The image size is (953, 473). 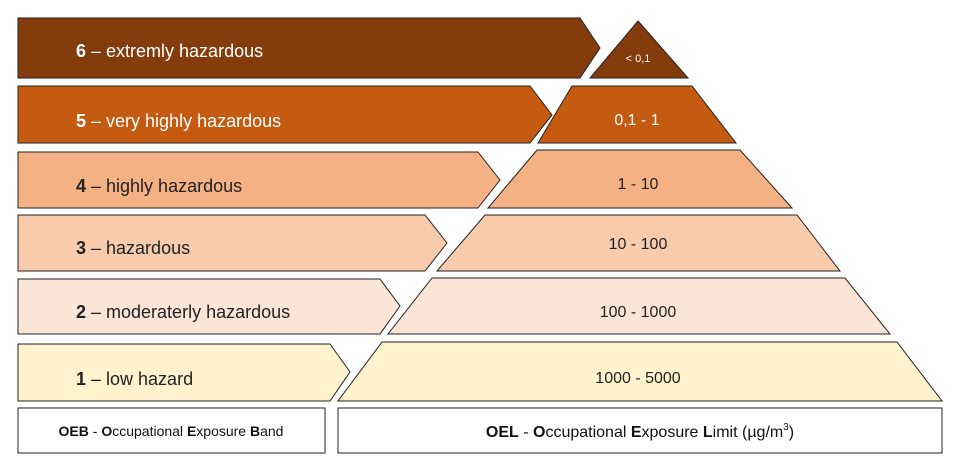 I want to click on band-2-arrow, so click(x=209, y=306).